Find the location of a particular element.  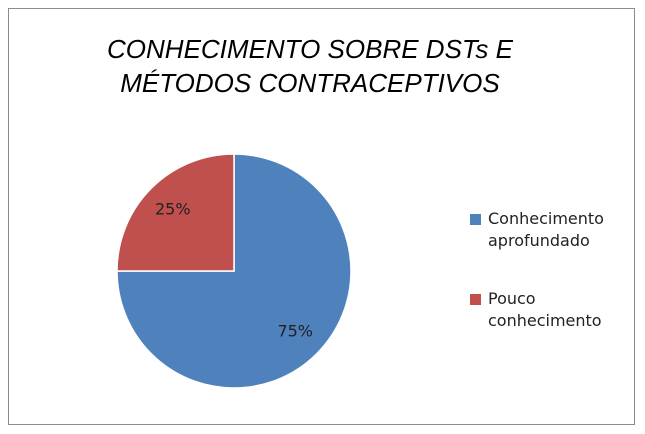

pie-slice is located at coordinates (175, 212).